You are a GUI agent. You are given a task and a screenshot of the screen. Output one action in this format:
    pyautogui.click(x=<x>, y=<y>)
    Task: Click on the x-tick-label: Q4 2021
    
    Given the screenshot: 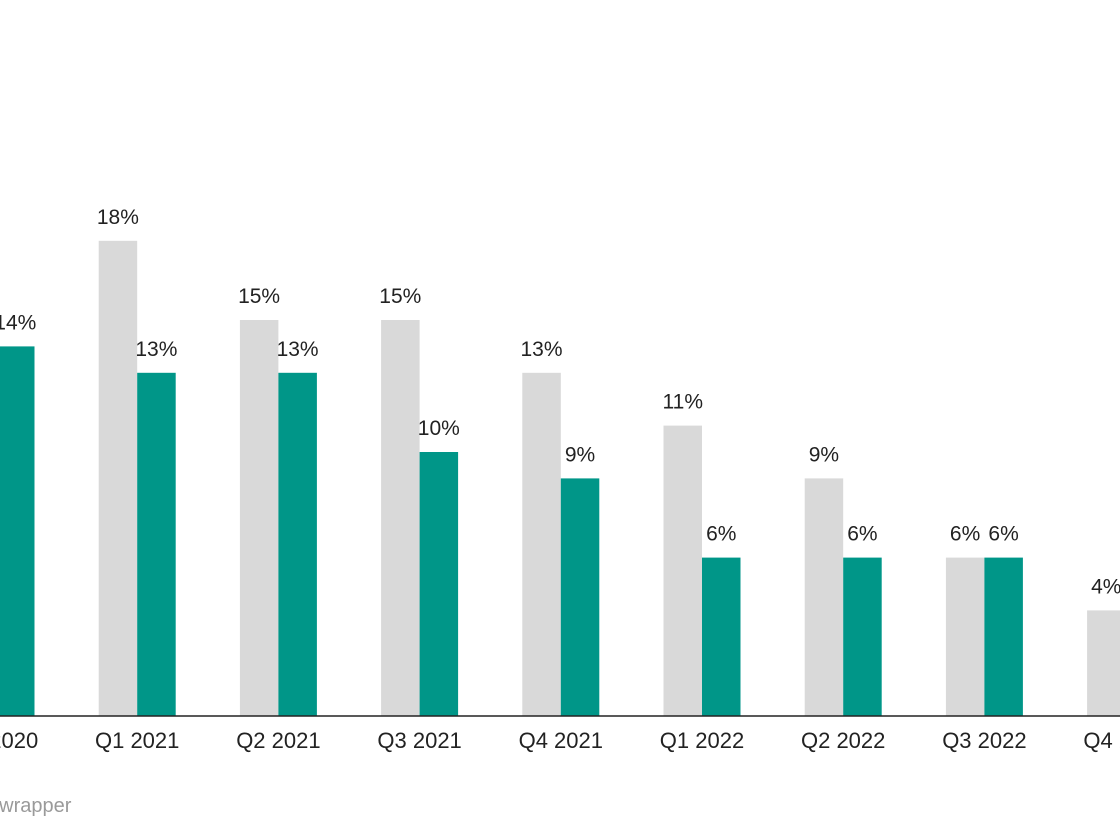 What is the action you would take?
    pyautogui.click(x=561, y=740)
    